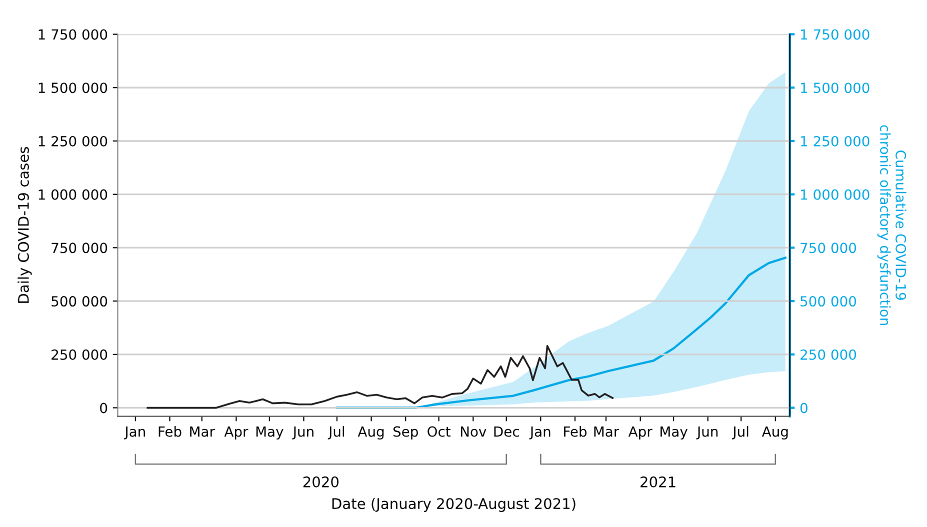 This screenshot has height=527, width=927. What do you see at coordinates (473, 431) in the screenshot?
I see `x-tick-label: Nov` at bounding box center [473, 431].